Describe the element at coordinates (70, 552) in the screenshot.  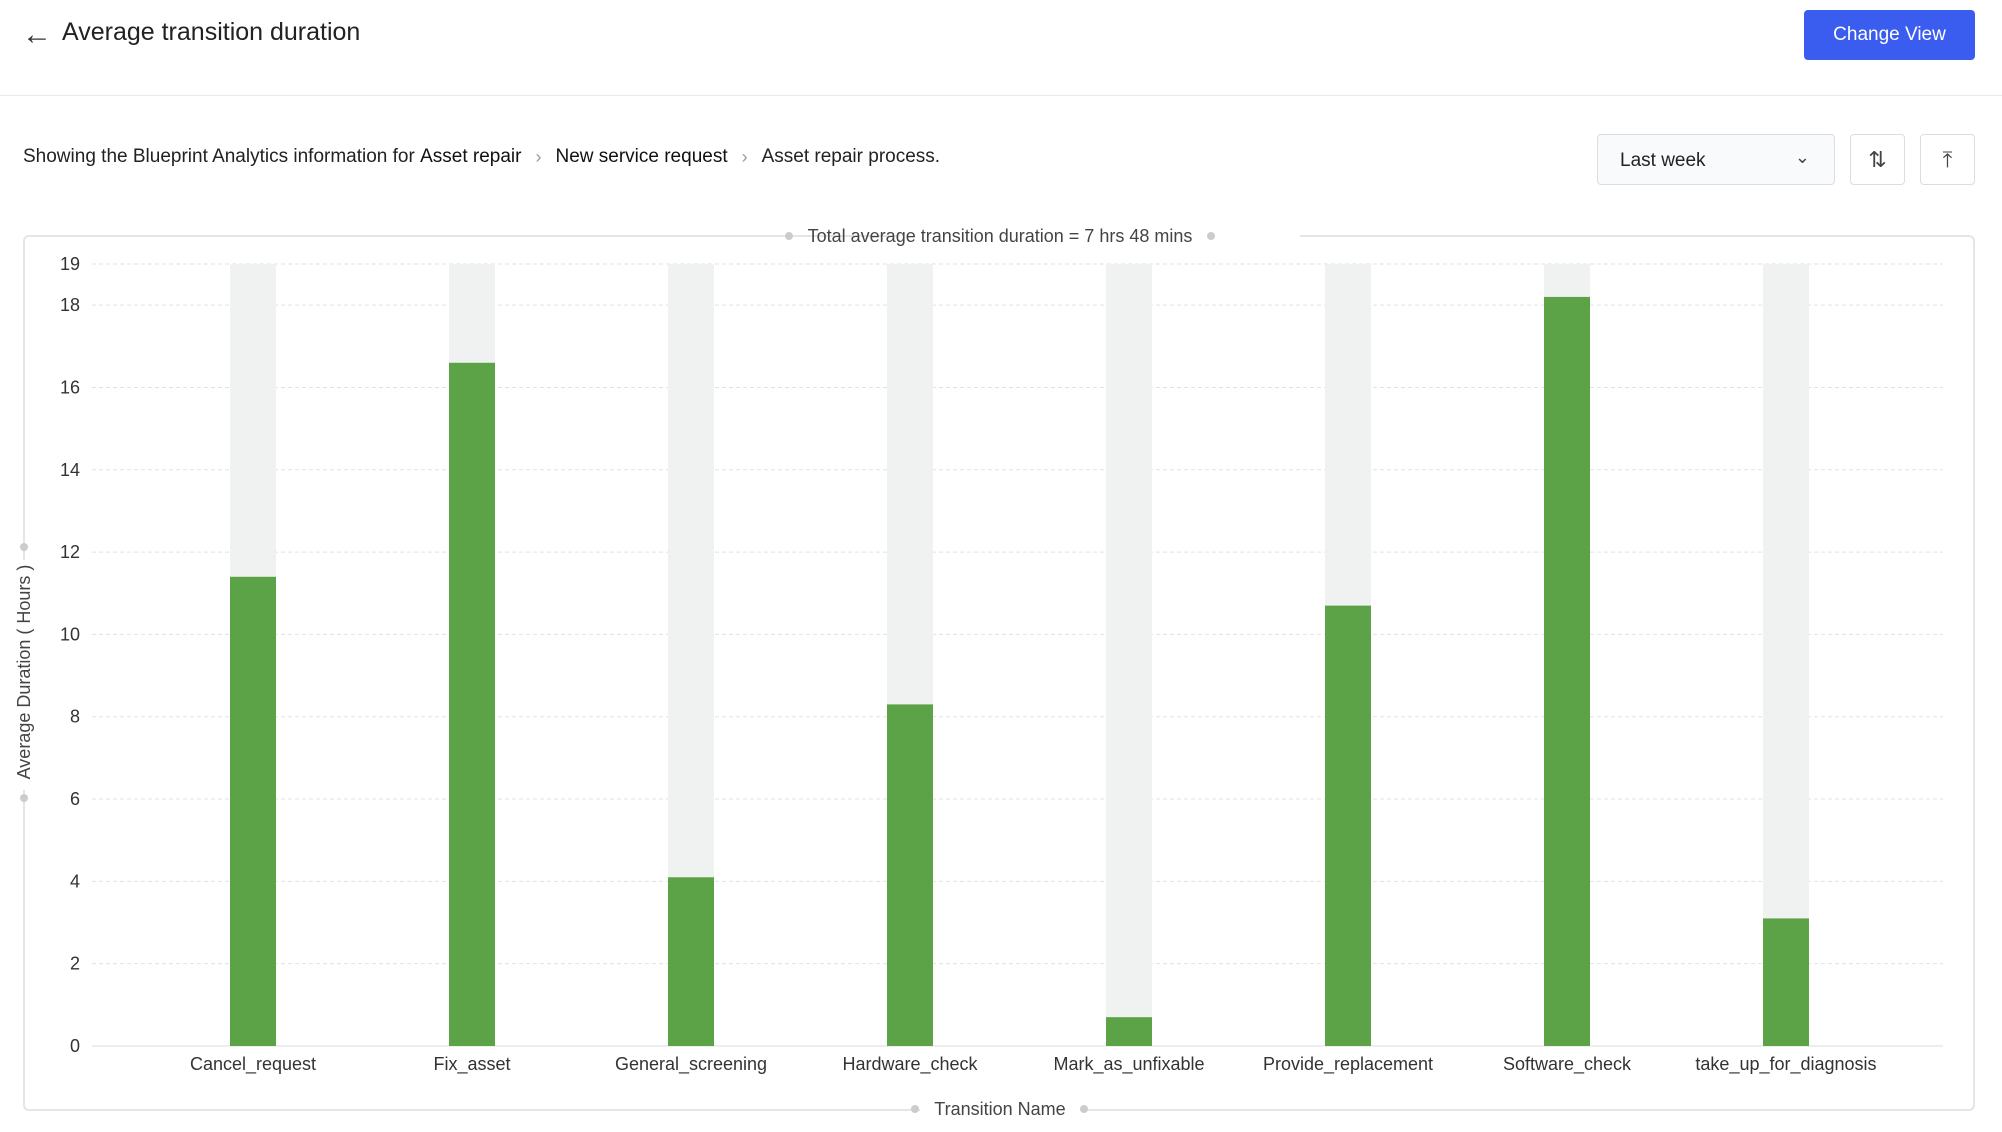
I see `y-tick-label: 12` at that location.